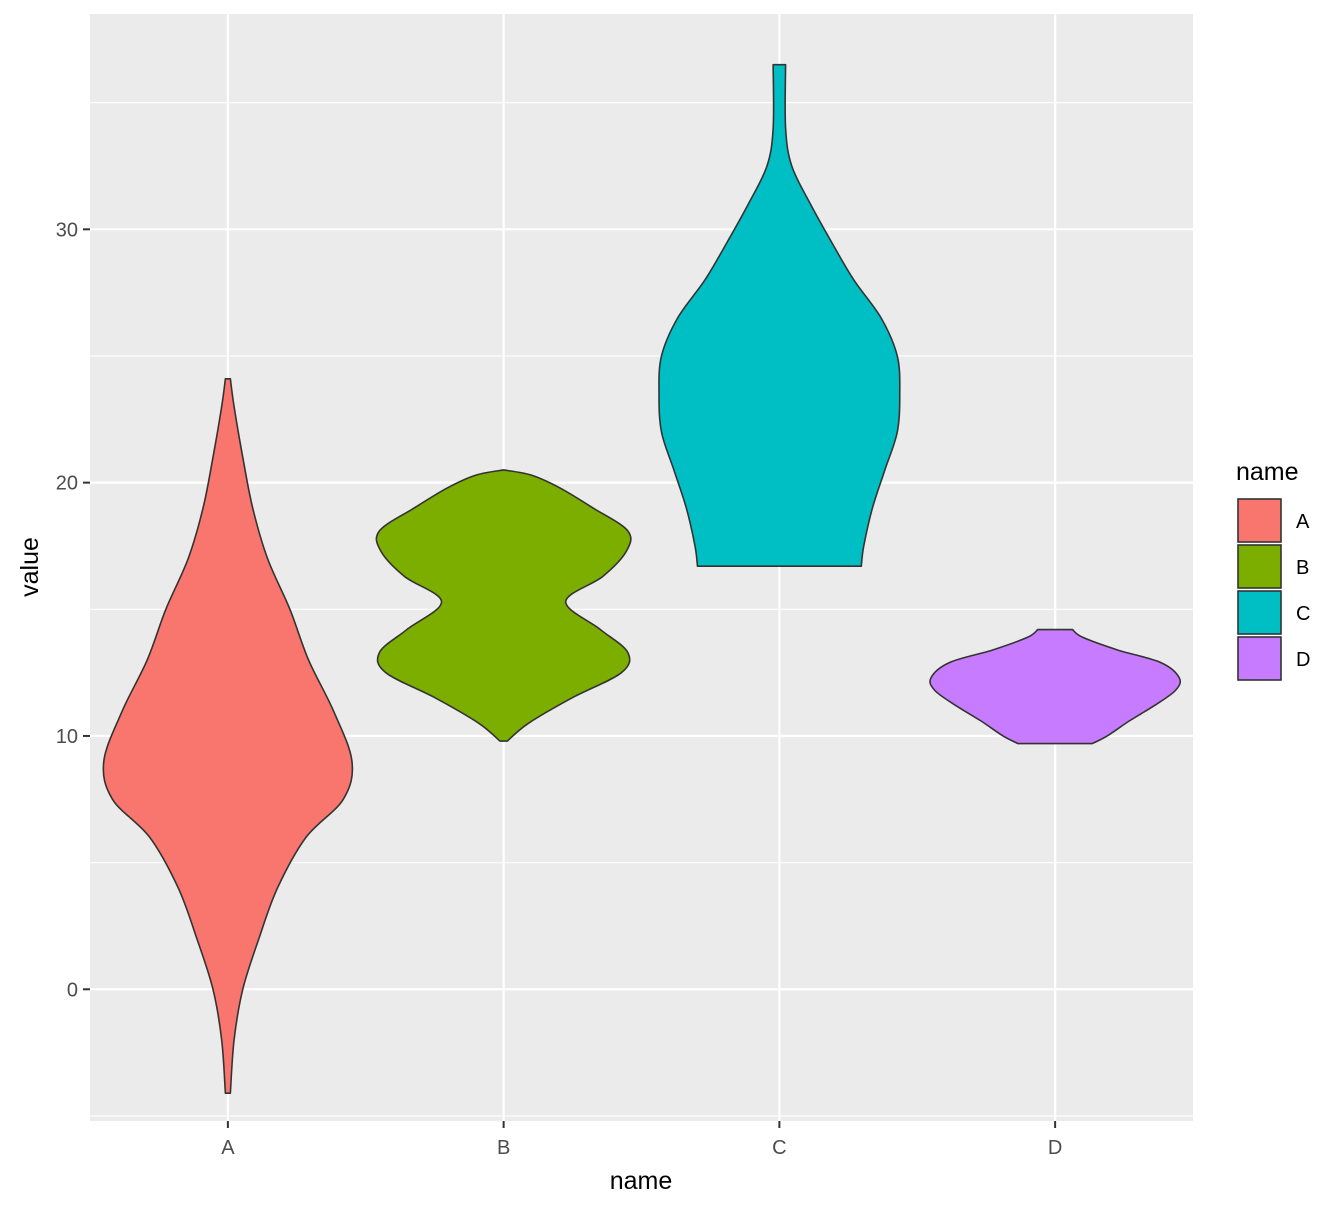 The image size is (1344, 1209). Describe the element at coordinates (641, 1181) in the screenshot. I see `x-axis-title: name` at that location.